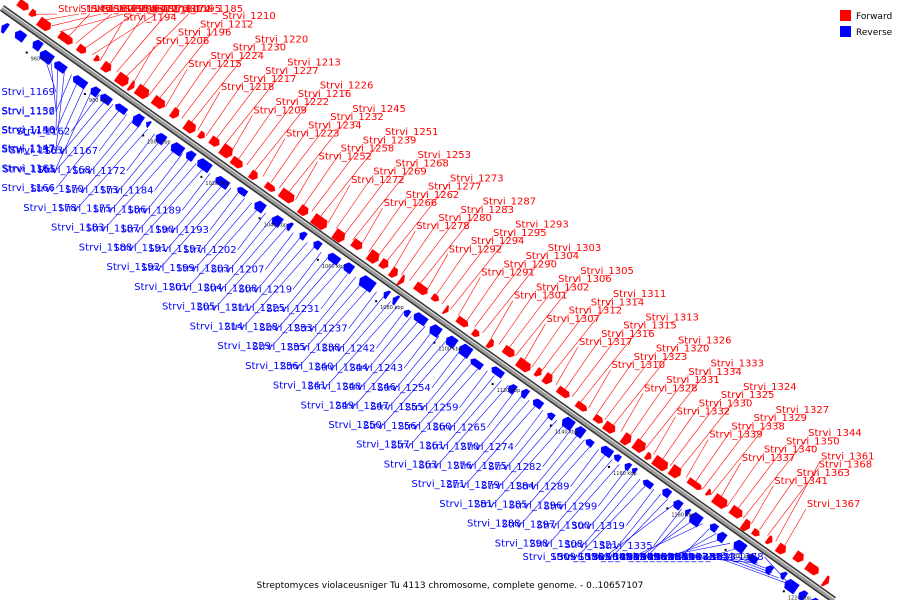 This screenshot has width=900, height=605. I want to click on reverse-gene-label: Strvi_1259, so click(432, 408).